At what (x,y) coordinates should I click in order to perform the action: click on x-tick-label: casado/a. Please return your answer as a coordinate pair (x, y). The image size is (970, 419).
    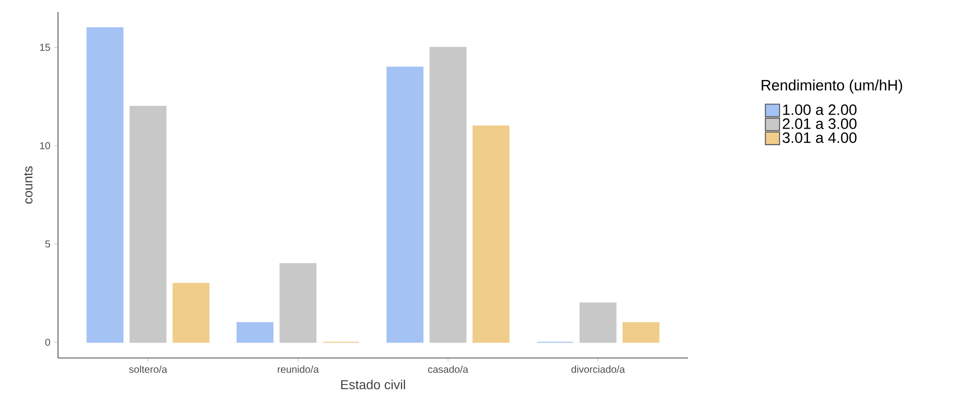
    Looking at the image, I should click on (448, 369).